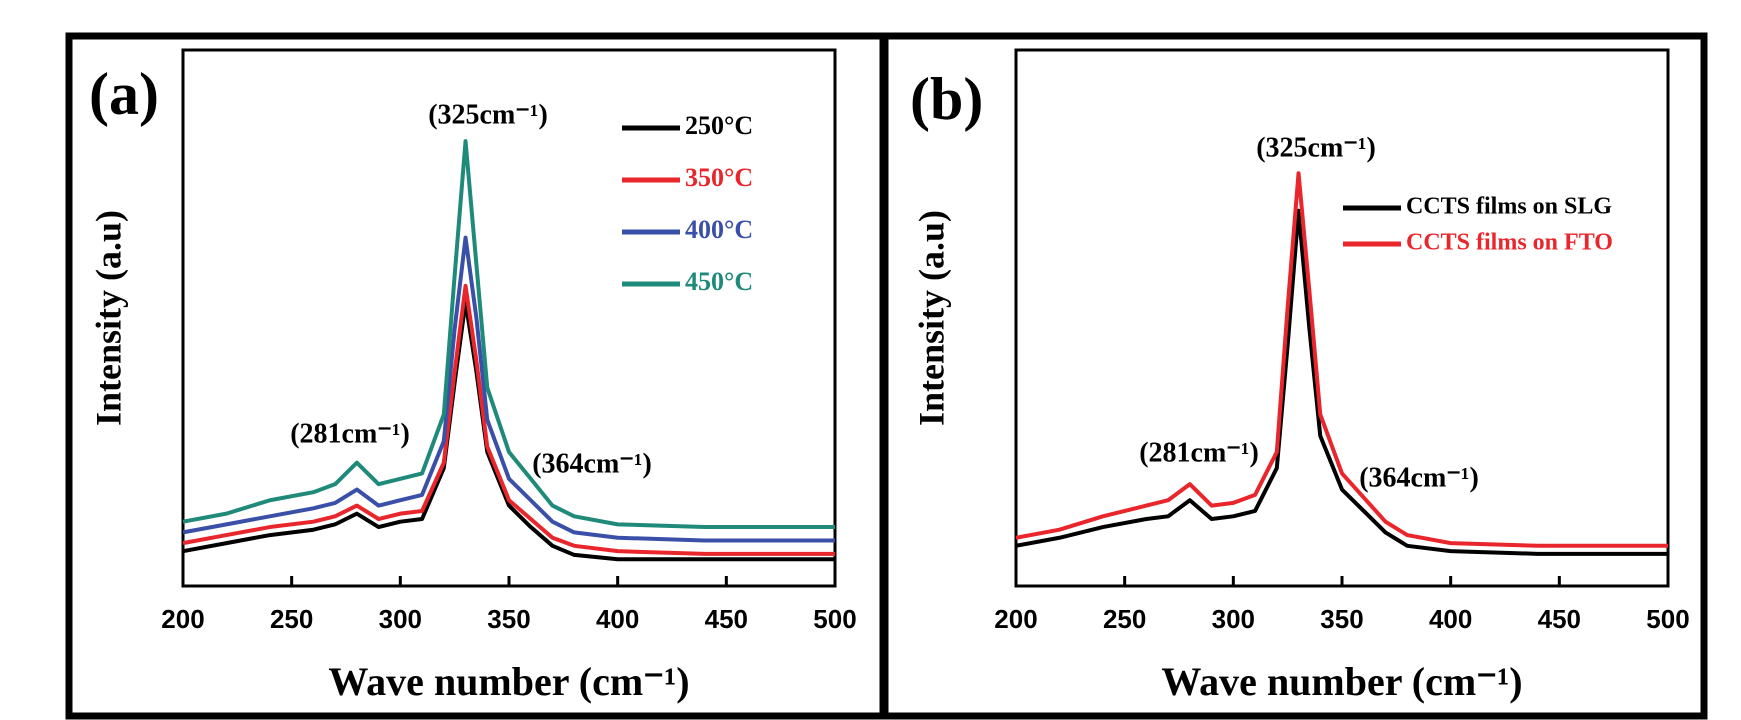 The image size is (1741, 720). What do you see at coordinates (1509, 207) in the screenshot?
I see `legend-label: CCTS films on SLG` at bounding box center [1509, 207].